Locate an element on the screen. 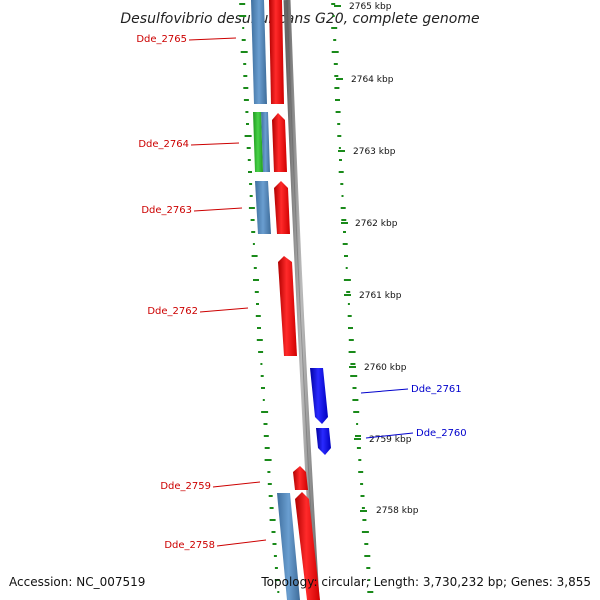  scale-label: 2762 kbp is located at coordinates (376, 224).